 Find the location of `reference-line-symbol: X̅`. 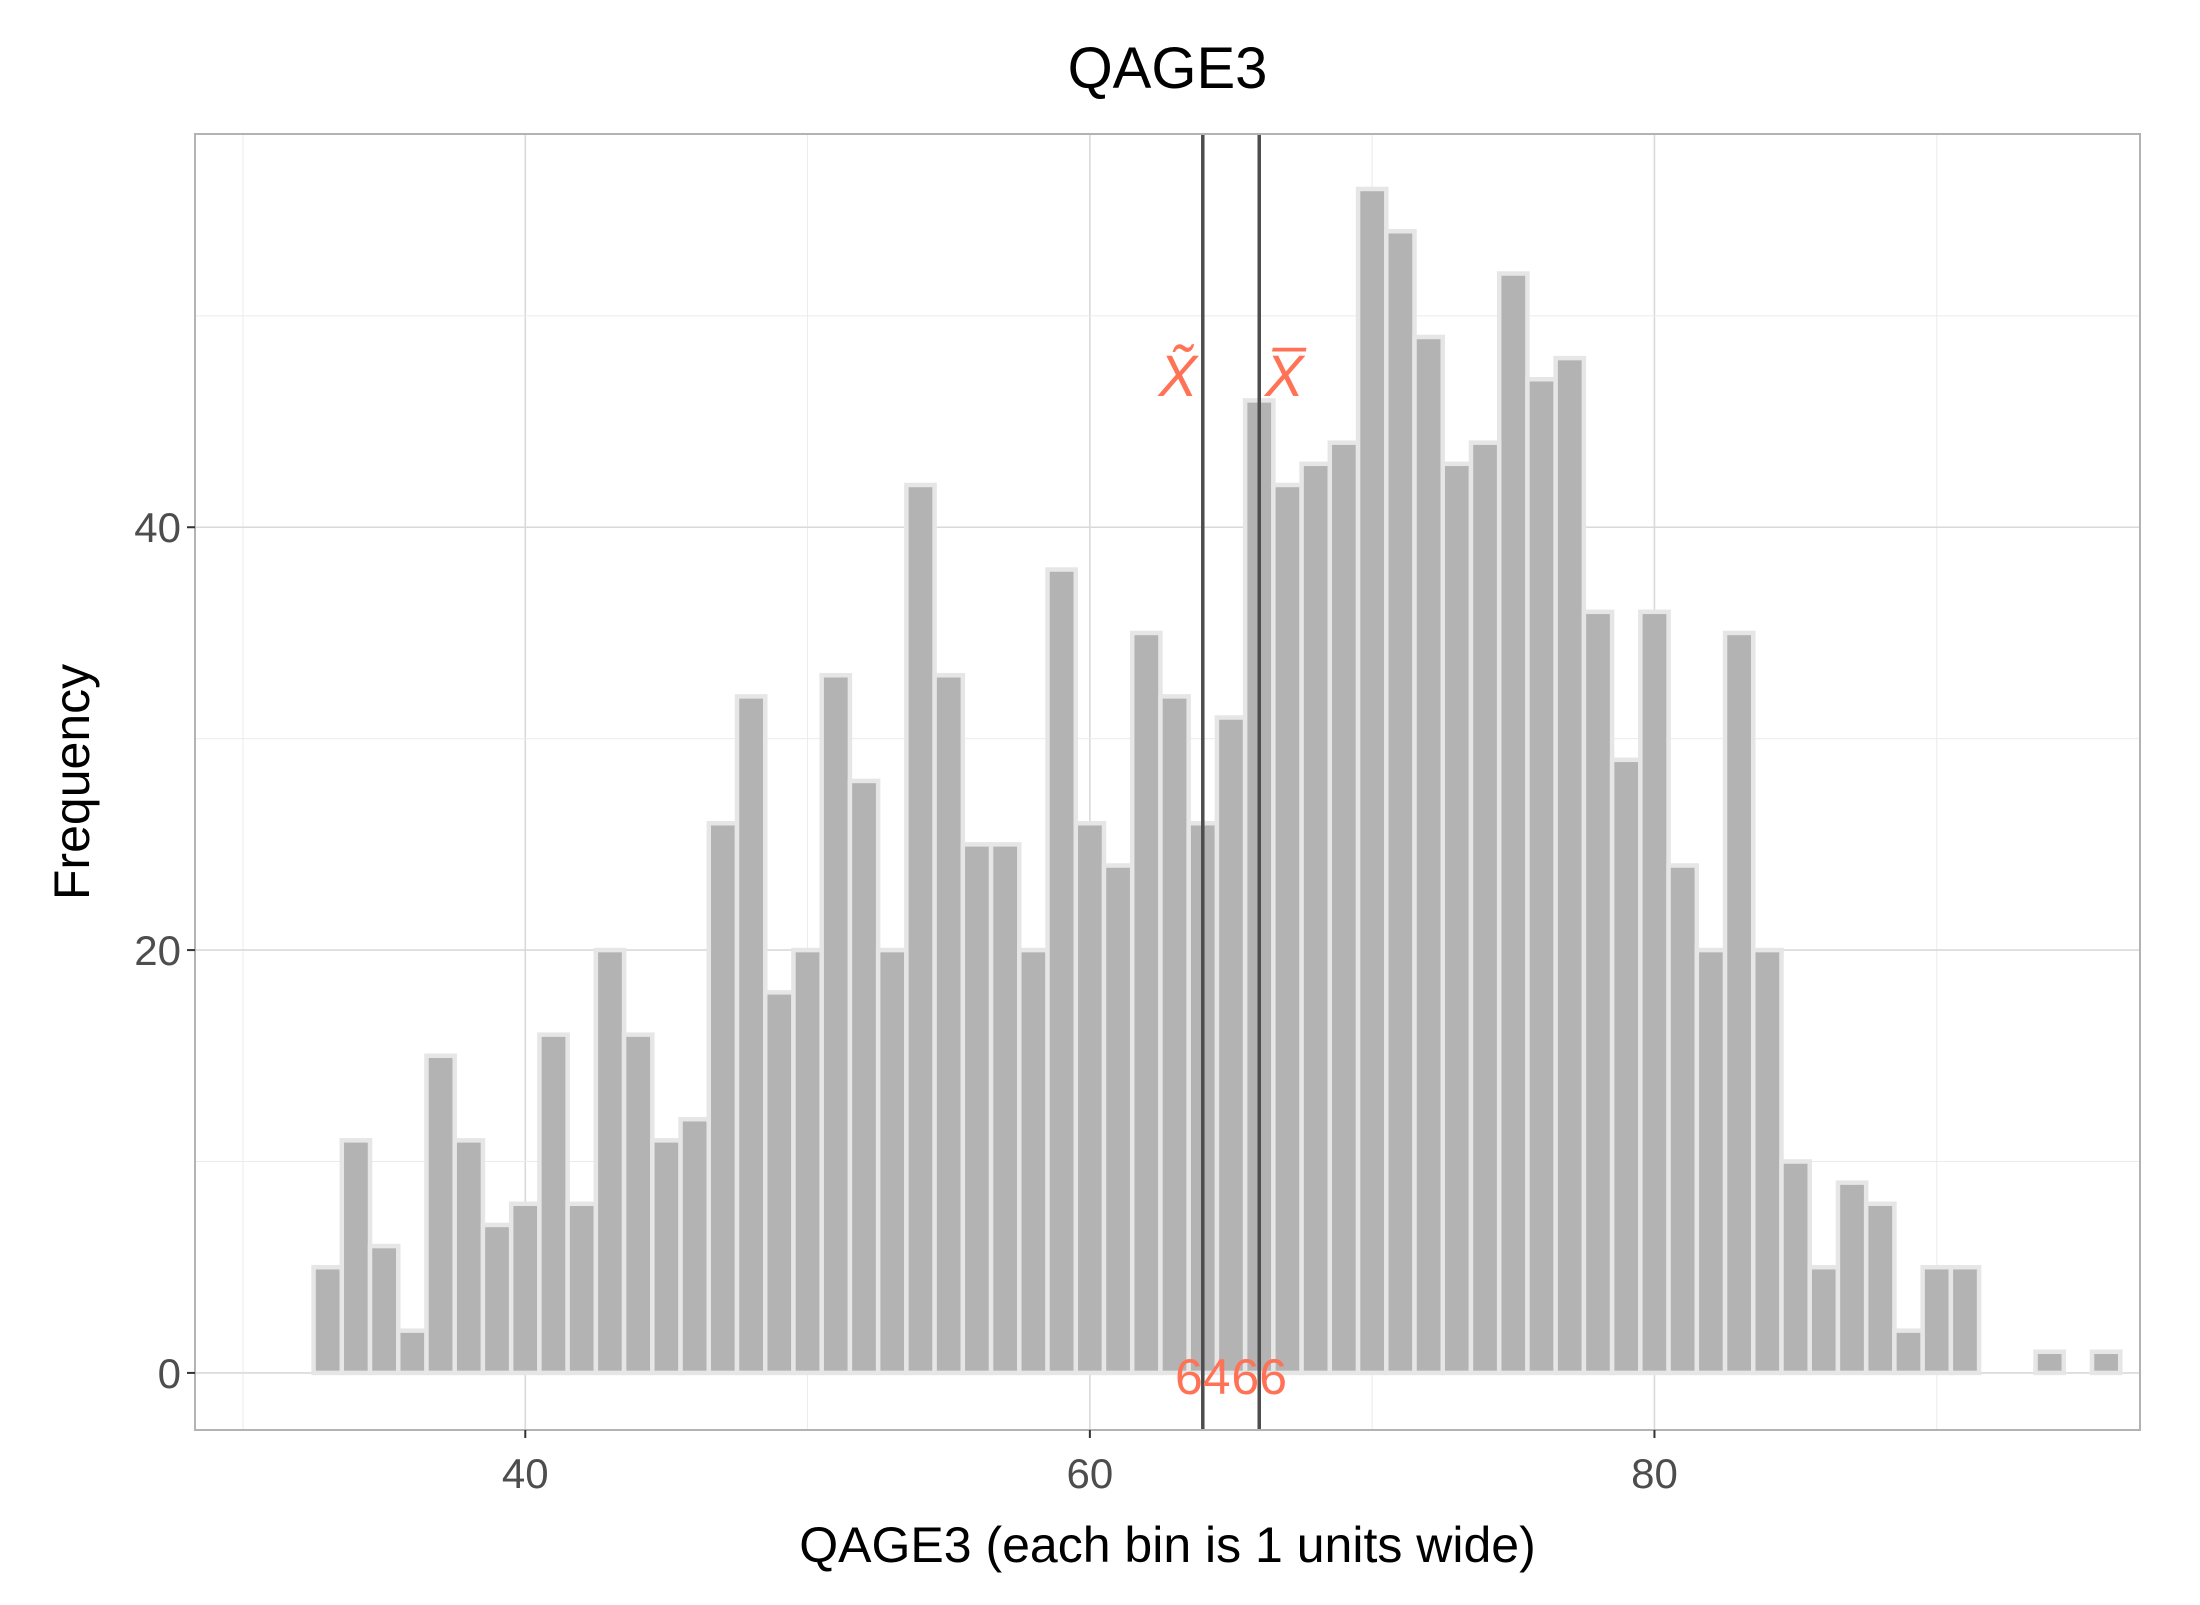

reference-line-symbol: X̅ is located at coordinates (1285, 376).